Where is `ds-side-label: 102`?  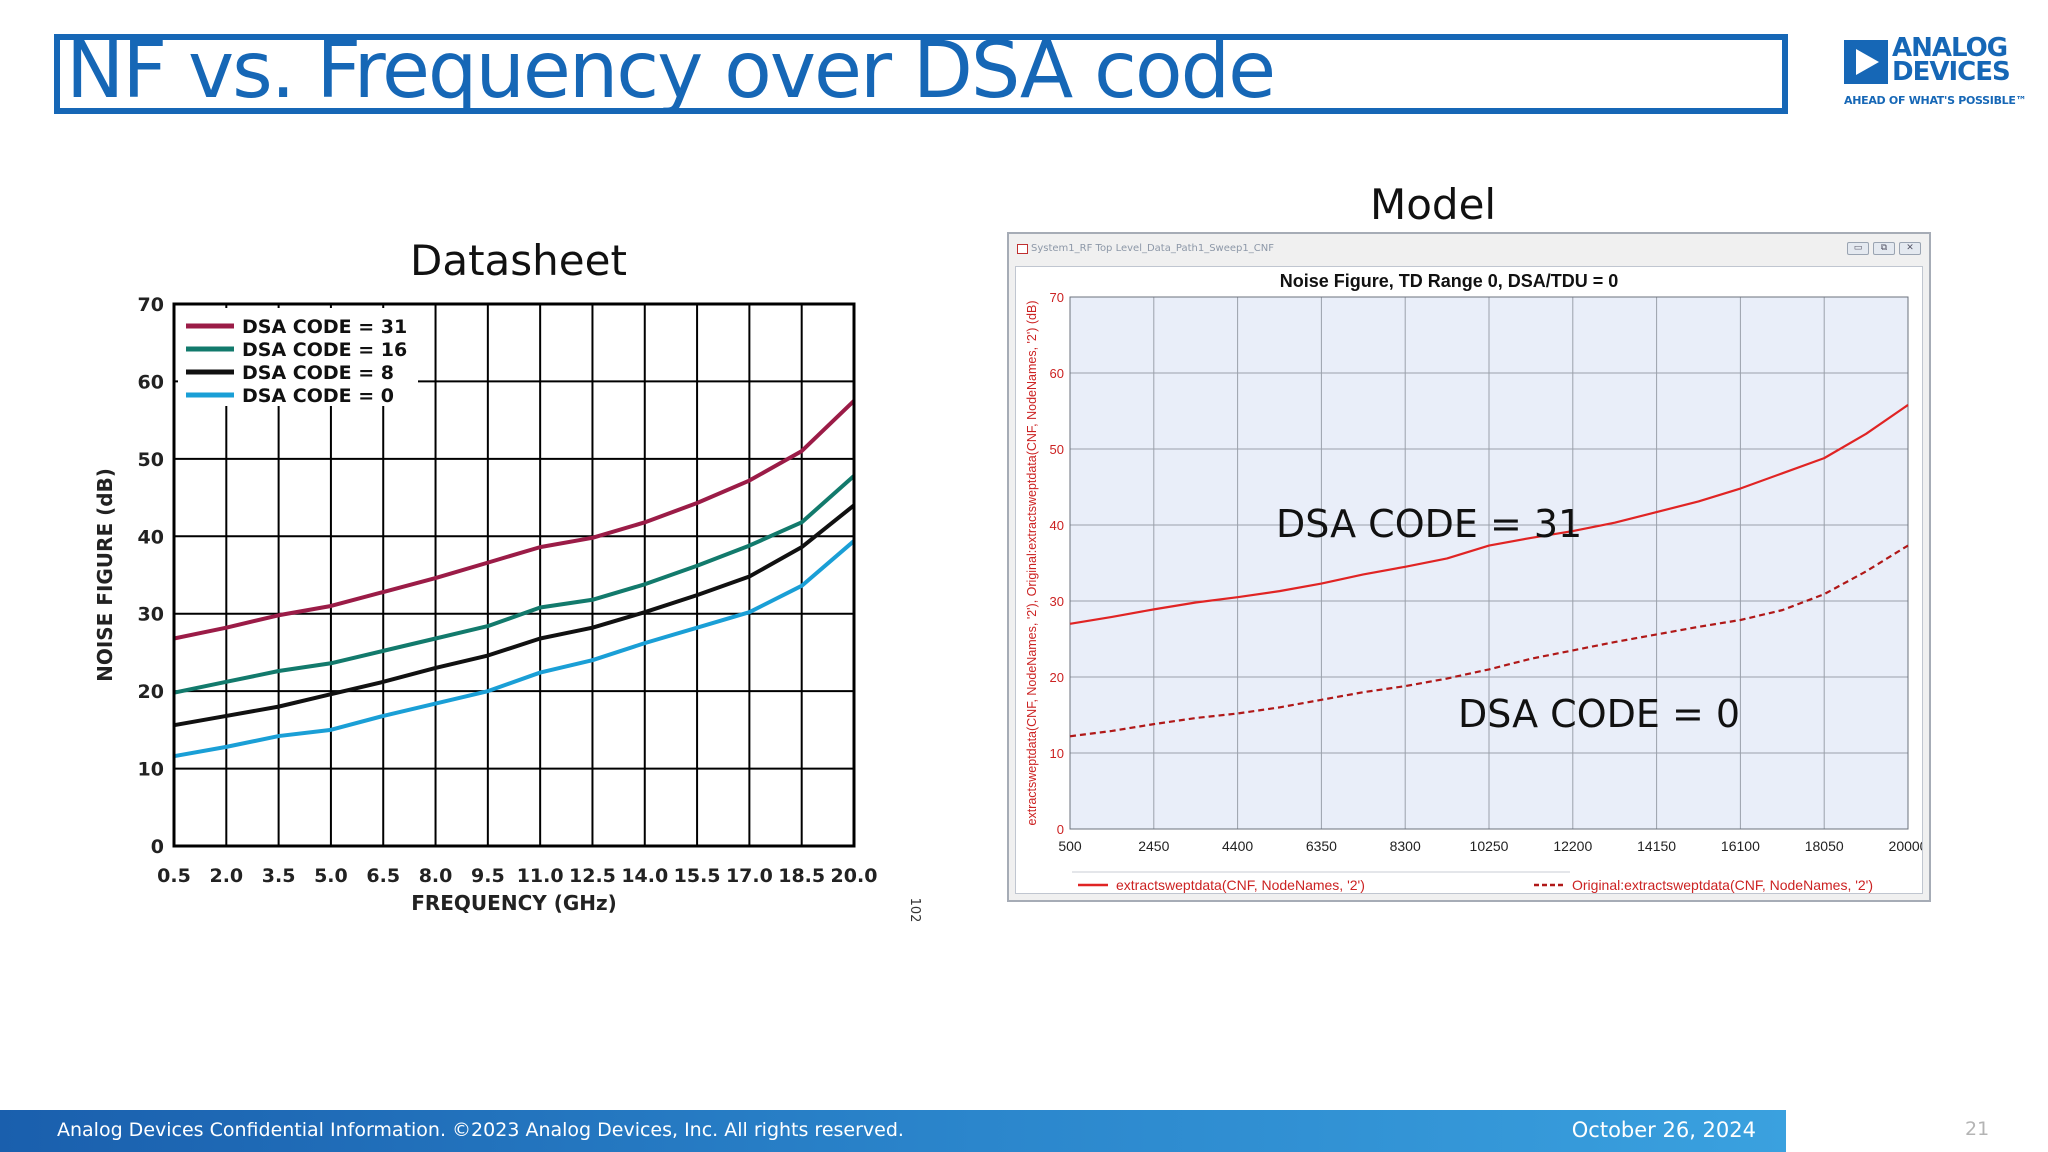 ds-side-label: 102 is located at coordinates (914, 910).